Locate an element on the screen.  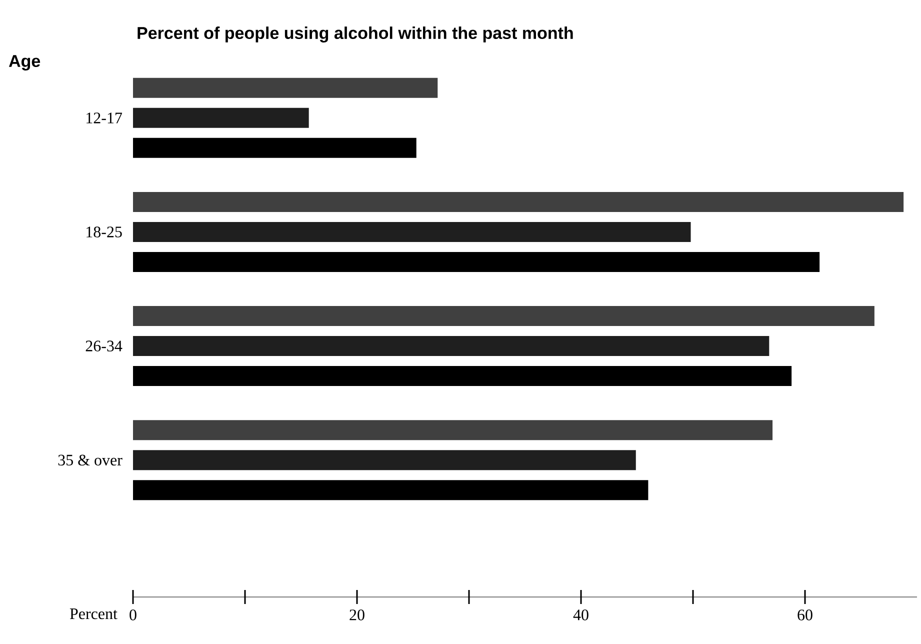
y-axis-title: Age is located at coordinates (24, 62).